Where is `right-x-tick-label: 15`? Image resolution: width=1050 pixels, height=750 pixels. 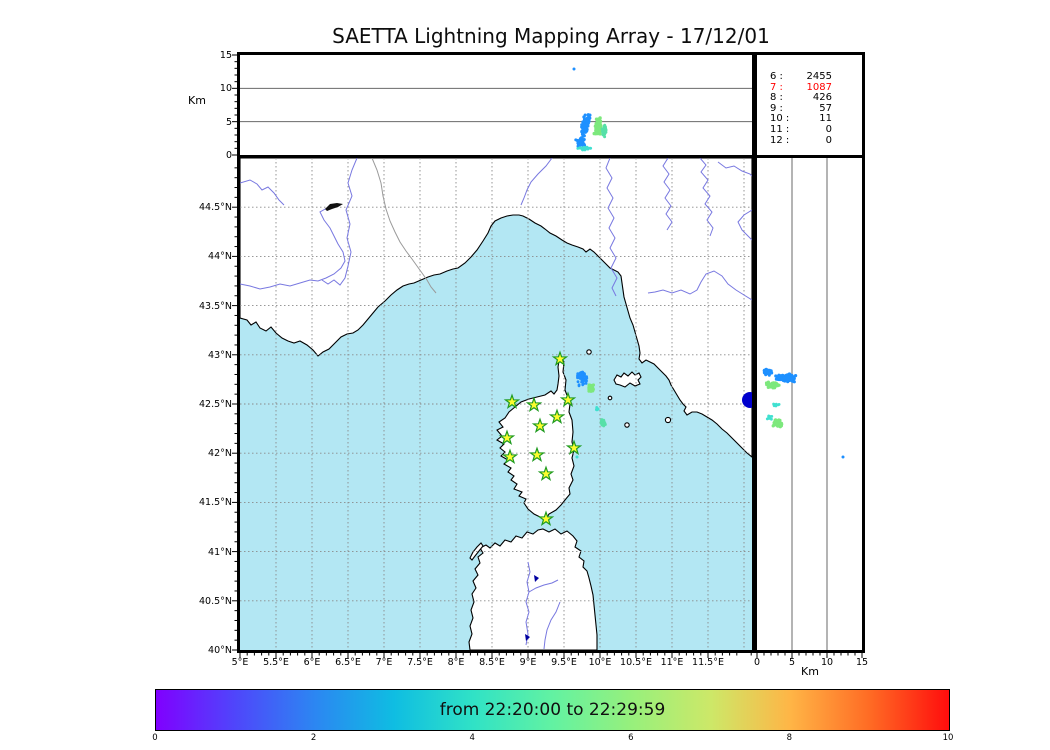 right-x-tick-label: 15 is located at coordinates (862, 662).